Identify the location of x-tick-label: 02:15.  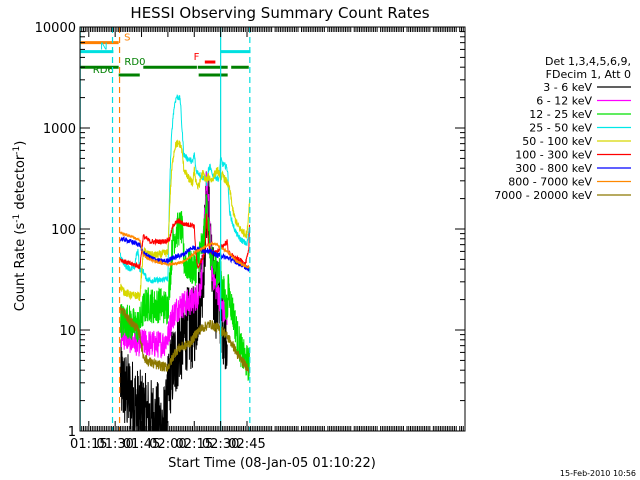
(194, 444).